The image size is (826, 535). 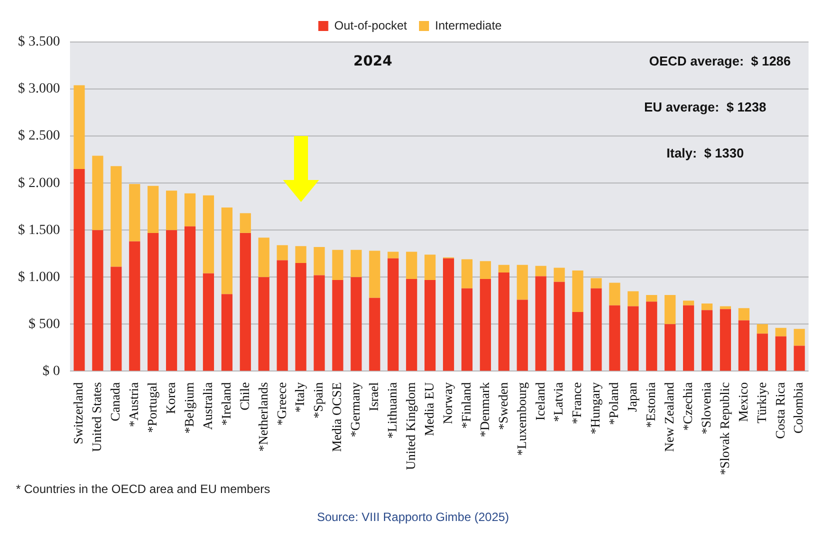 What do you see at coordinates (798, 408) in the screenshot?
I see `x-tick-label: Colombia` at bounding box center [798, 408].